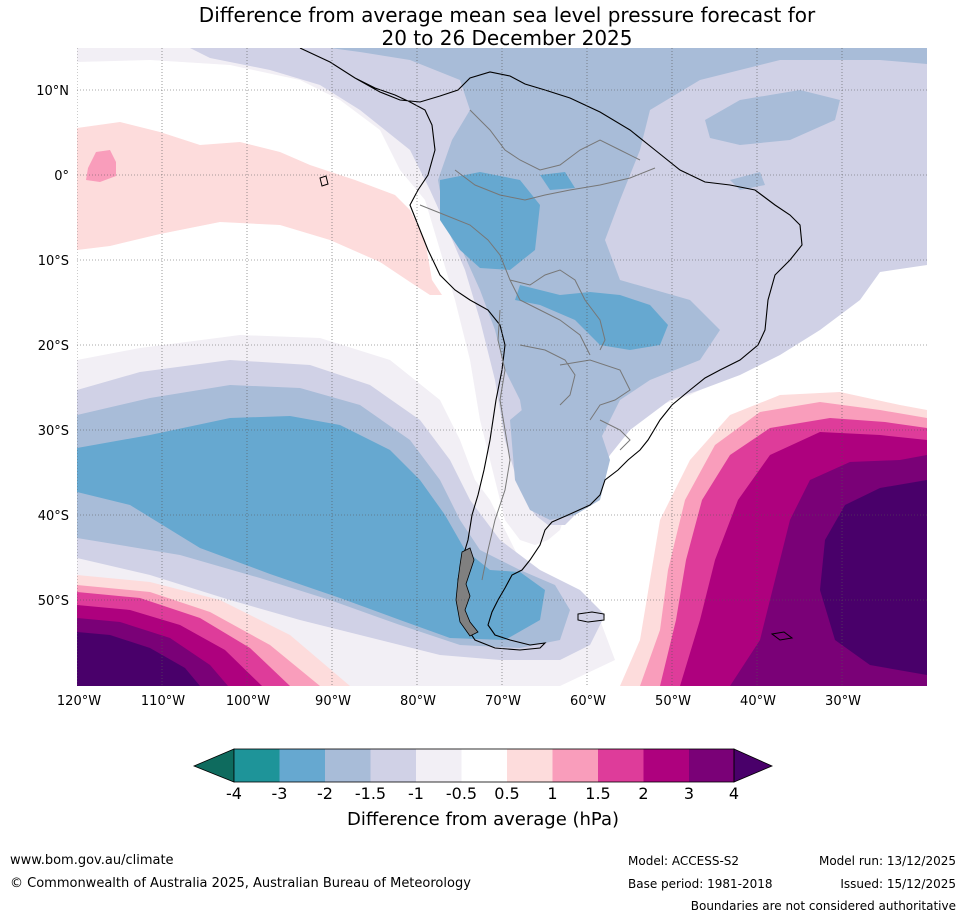 This screenshot has width=965, height=919. Describe the element at coordinates (101, 166) in the screenshot. I see `equatorial-pink-spot` at that location.